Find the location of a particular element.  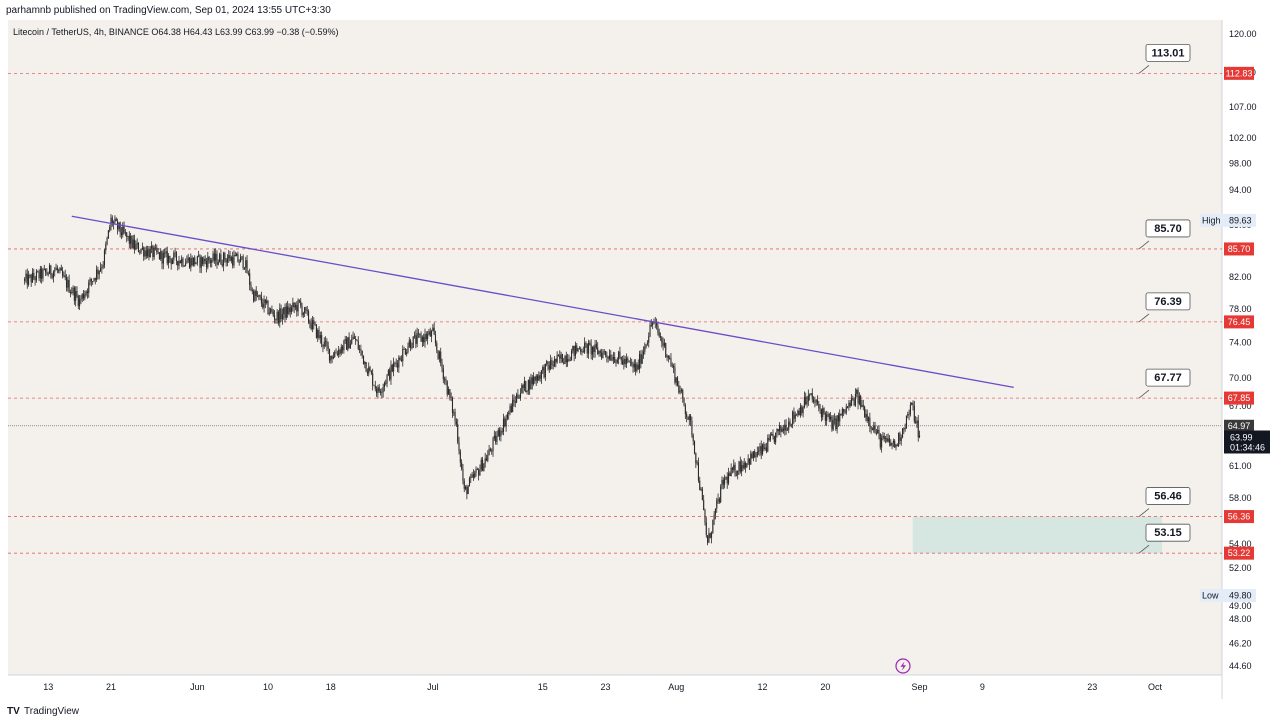

level-callout: 113.01 is located at coordinates (1164, 58).